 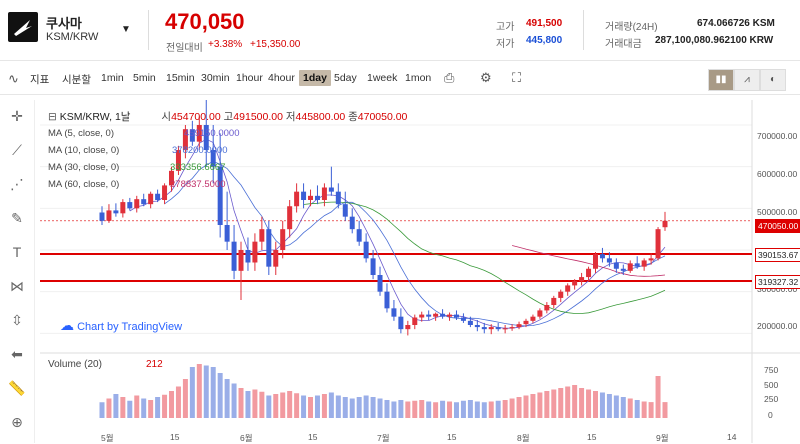 What do you see at coordinates (13, 78) in the screenshot?
I see `wave-icon: ∿` at bounding box center [13, 78].